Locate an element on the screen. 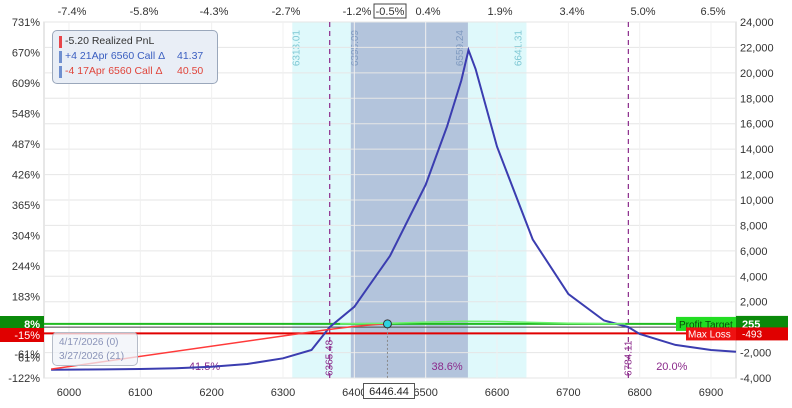 This screenshot has width=792, height=408. date-selector: 4/17/2026 (0) 3/27/2026 (21) is located at coordinates (95, 349).